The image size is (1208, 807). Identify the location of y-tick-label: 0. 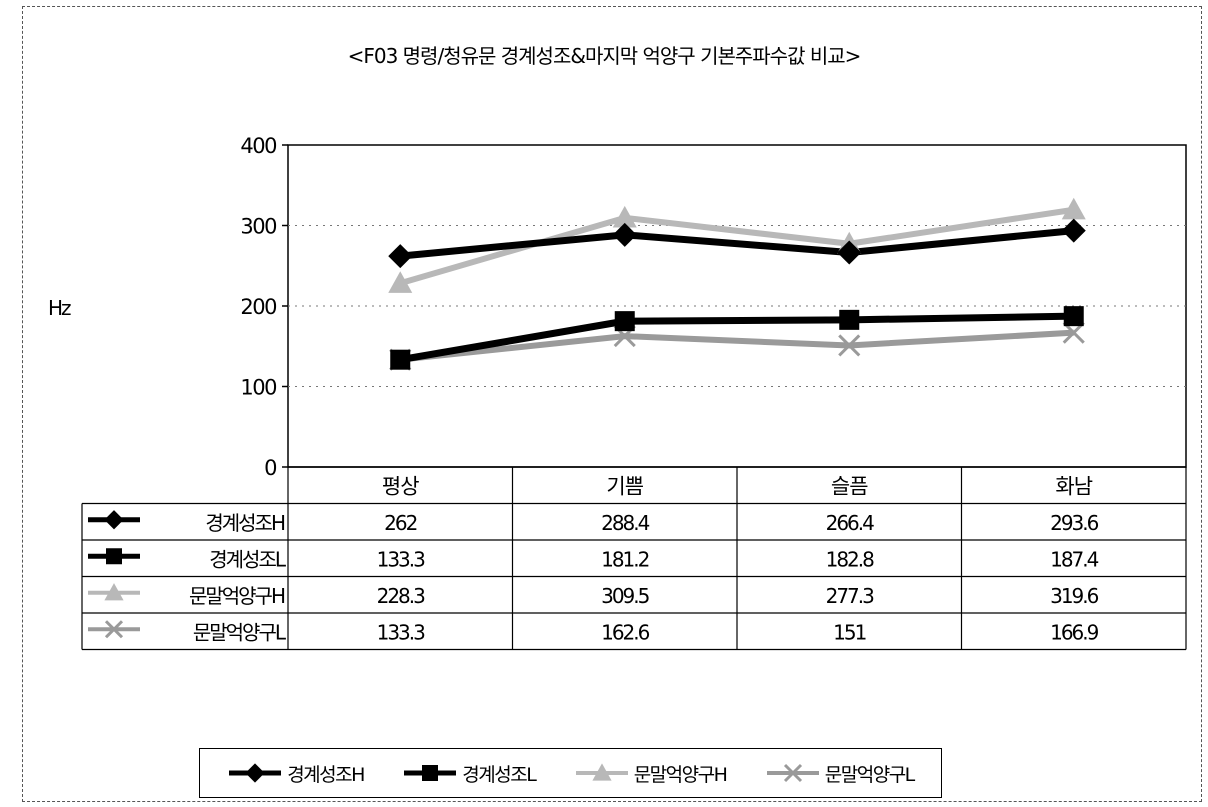
(270, 468).